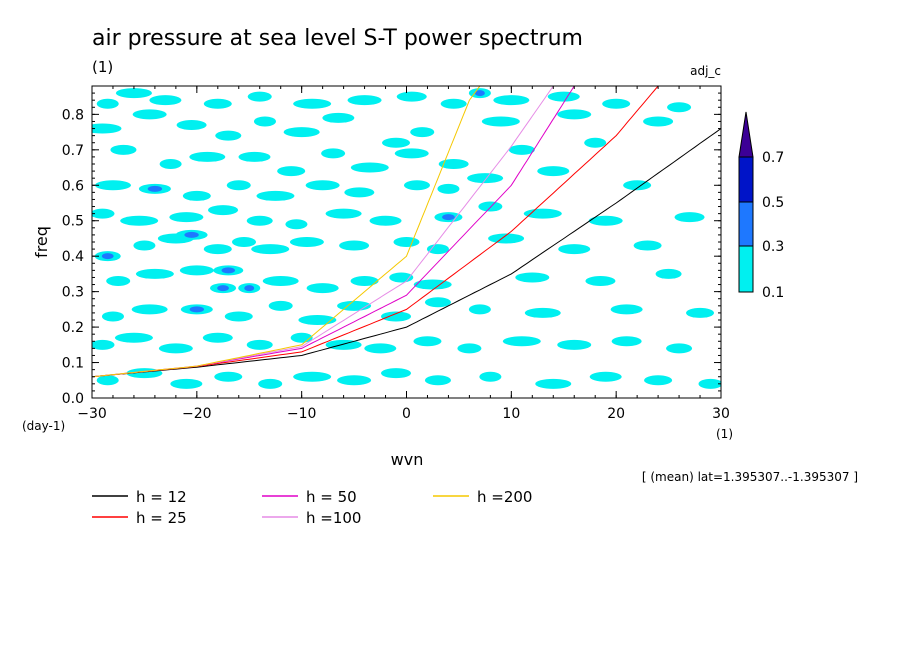 The height and width of the screenshot is (654, 904). Describe the element at coordinates (73, 293) in the screenshot. I see `y-tick-label: 0.3` at that location.